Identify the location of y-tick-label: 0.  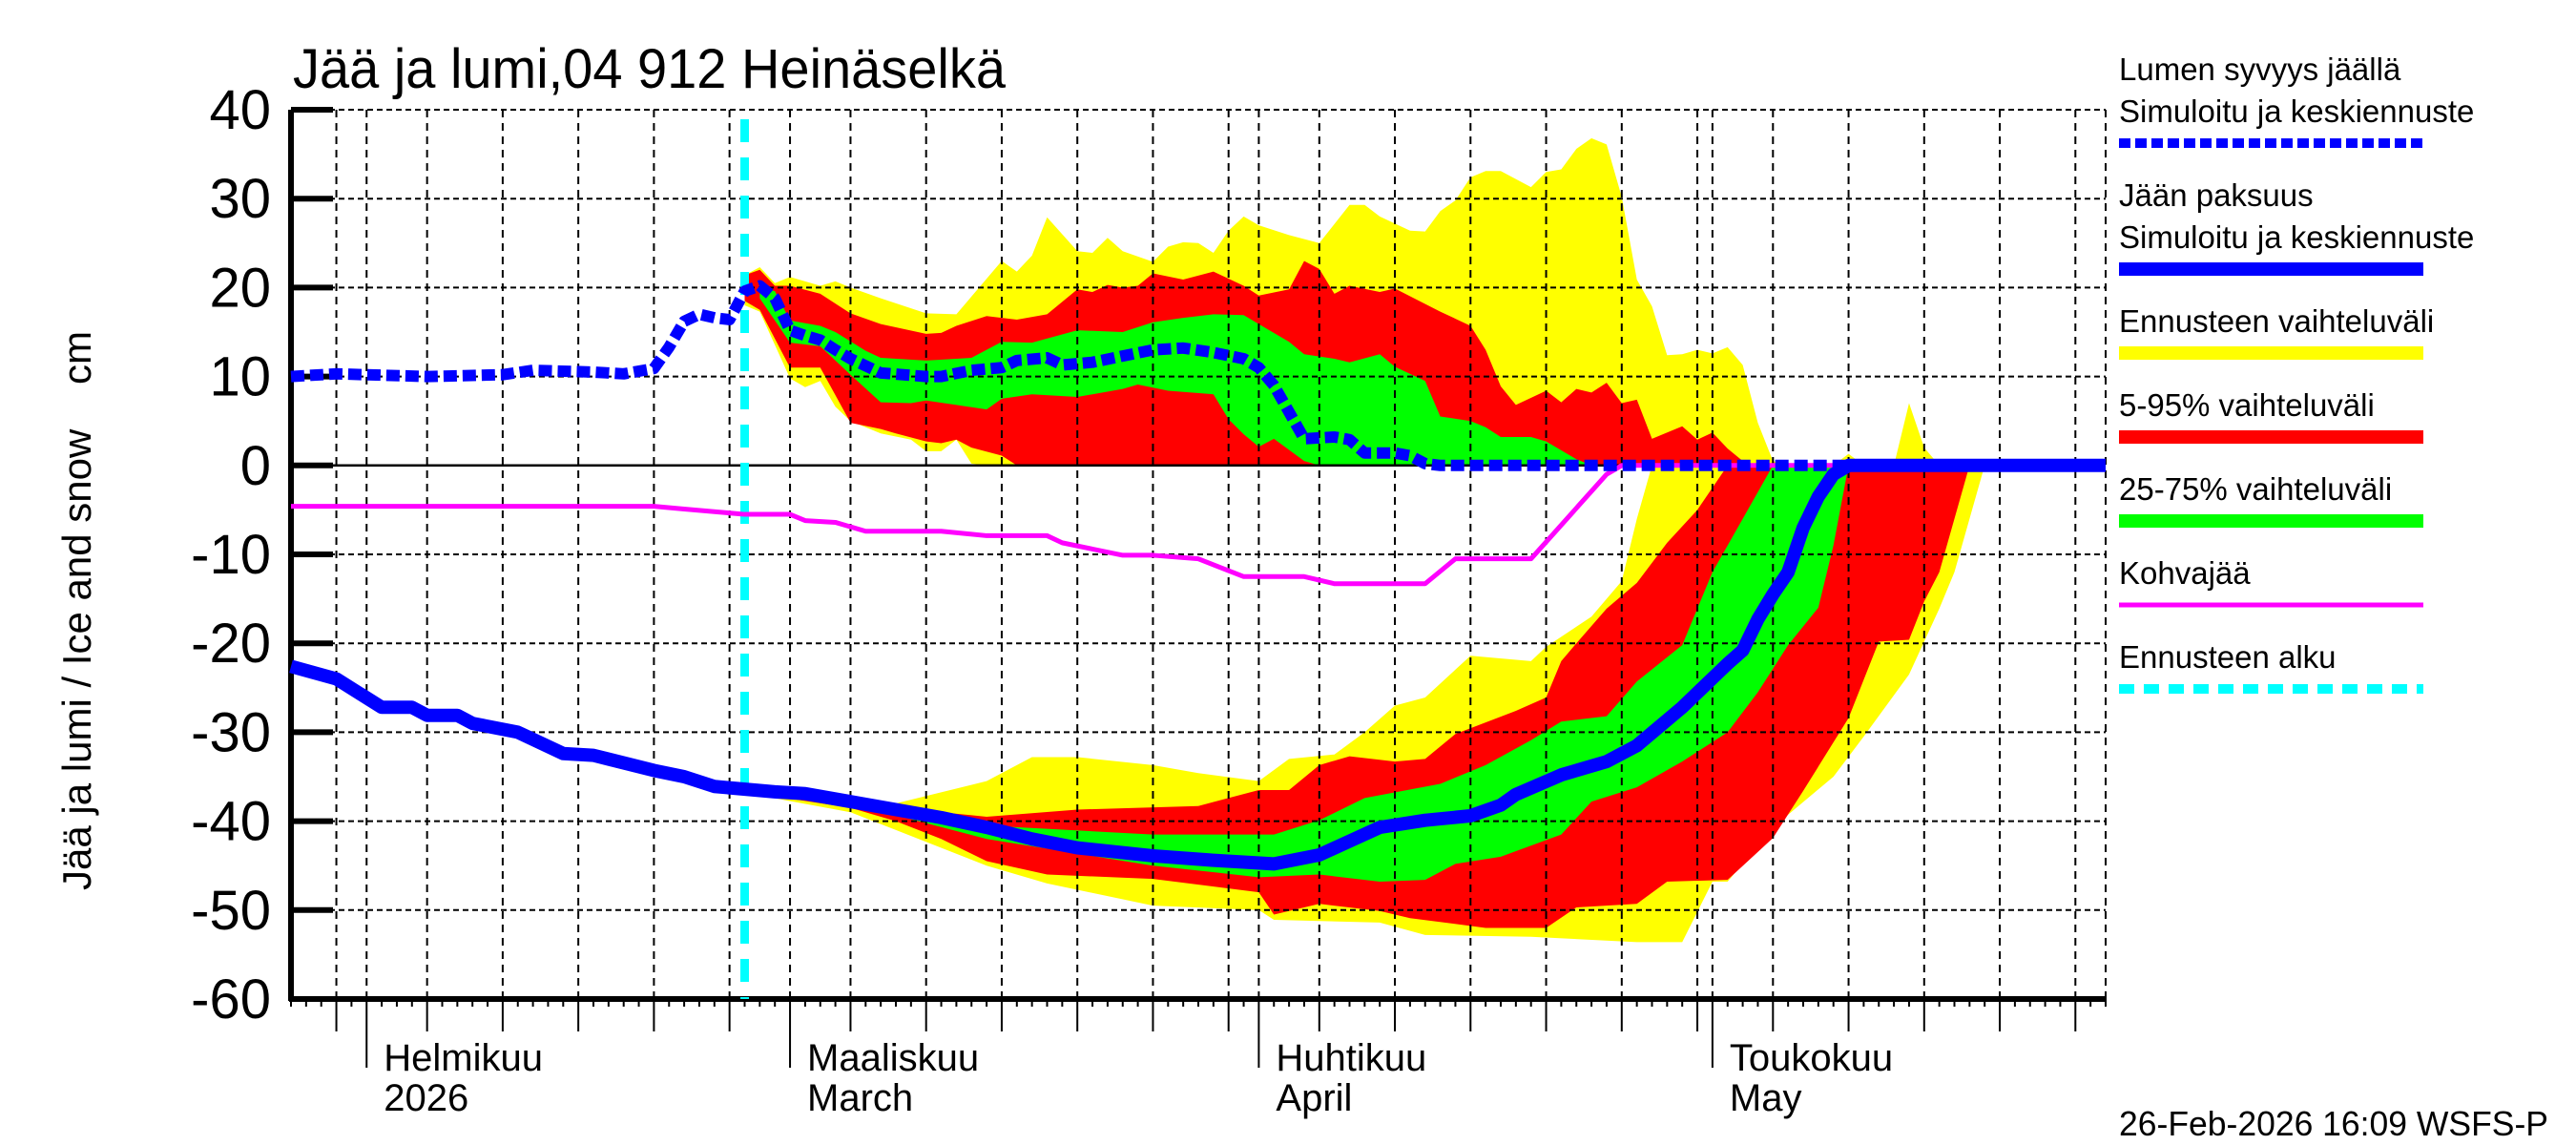
(255, 466).